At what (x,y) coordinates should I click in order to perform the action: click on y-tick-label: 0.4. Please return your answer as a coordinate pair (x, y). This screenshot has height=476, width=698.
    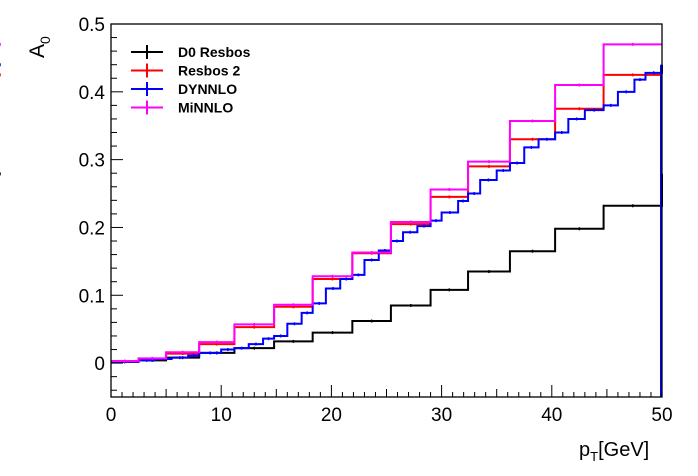
    Looking at the image, I should click on (92, 93).